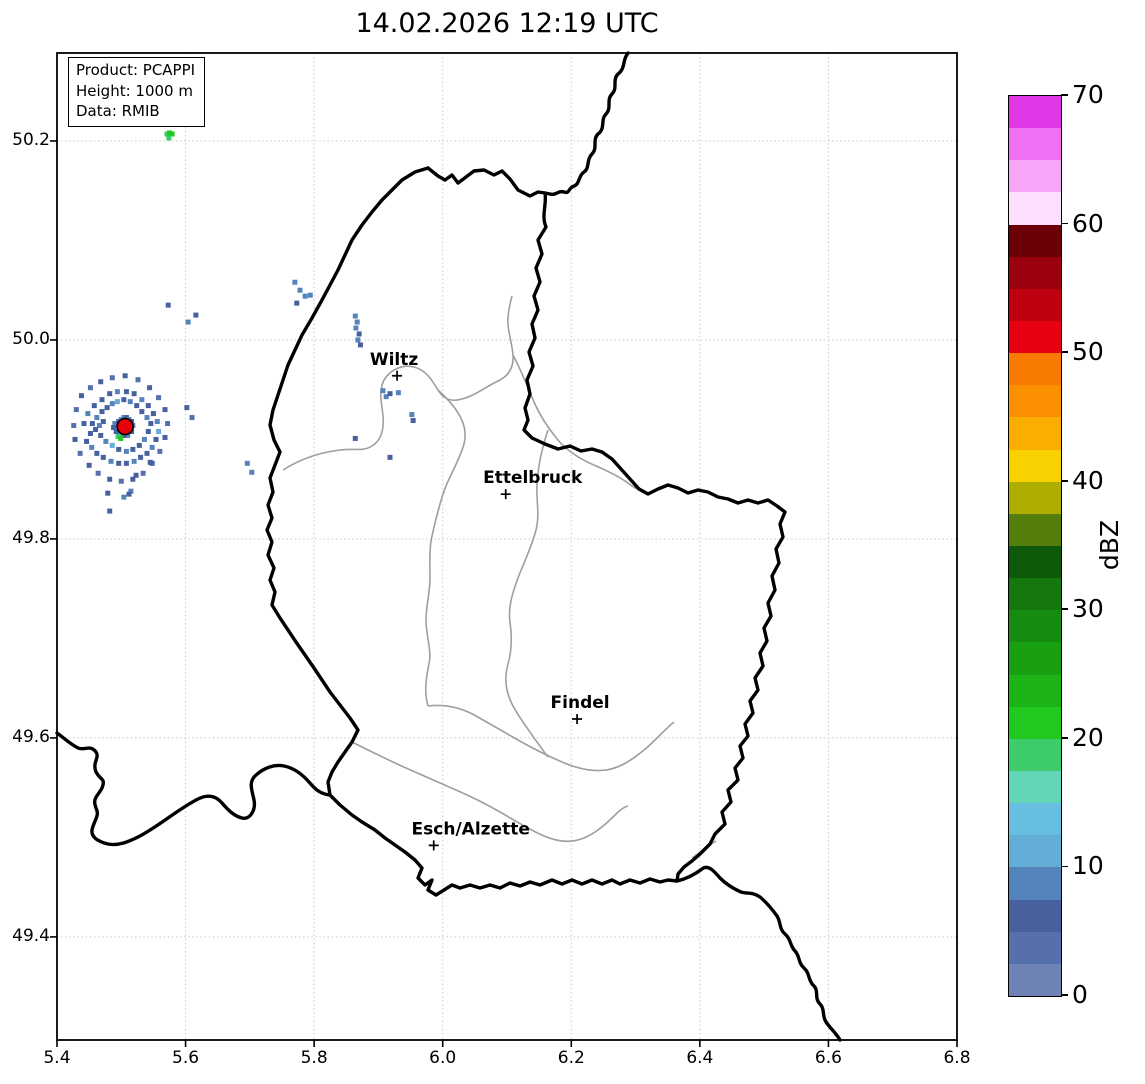 The image size is (1145, 1084). What do you see at coordinates (443, 1058) in the screenshot?
I see `x-tick-label: 6.0` at bounding box center [443, 1058].